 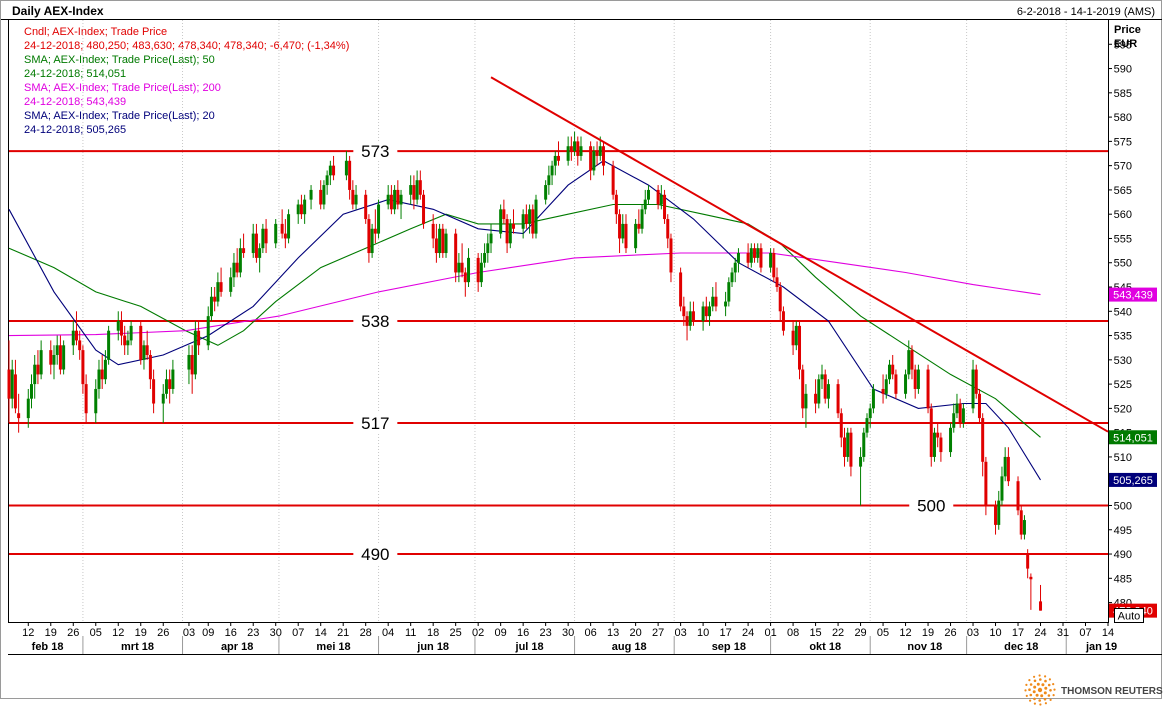 I want to click on y-tick-label: 580, so click(x=1123, y=118).